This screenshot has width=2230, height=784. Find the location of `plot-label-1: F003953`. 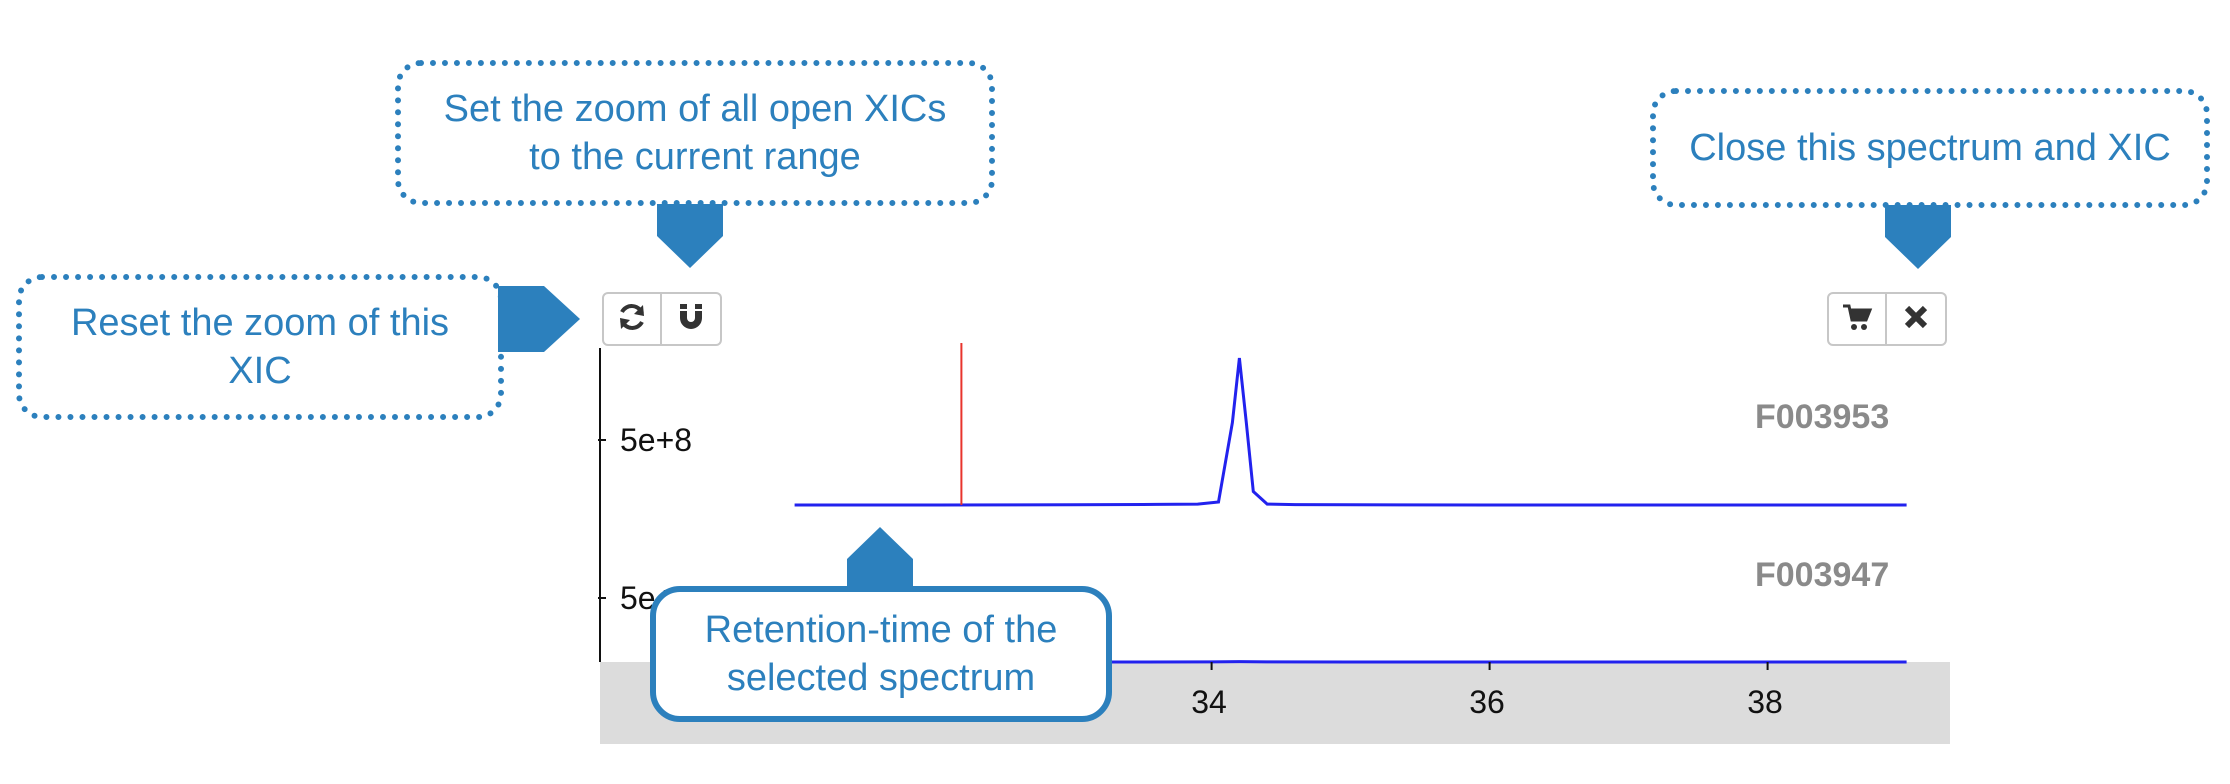

plot-label-1: F003953 is located at coordinates (1822, 417).